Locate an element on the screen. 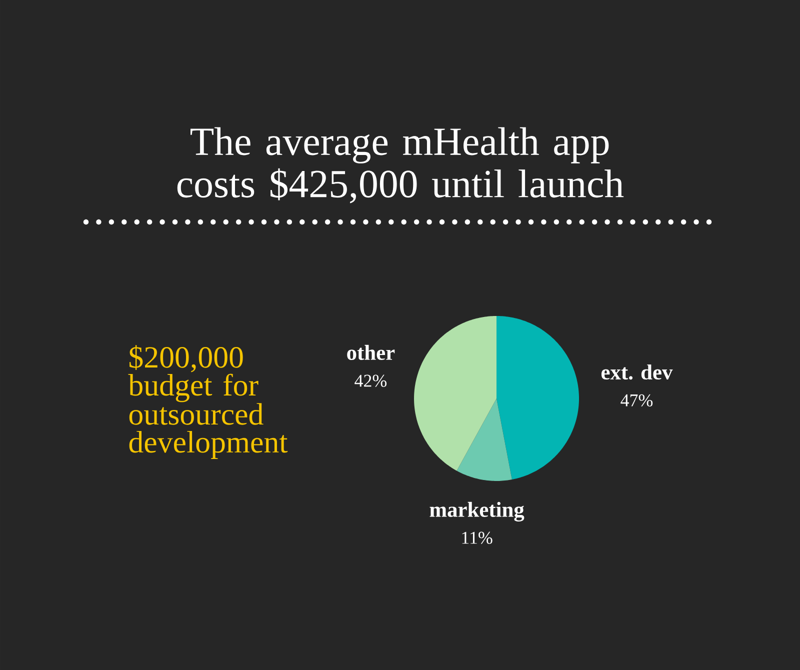 The width and height of the screenshot is (800, 670). slice-label: other is located at coordinates (371, 352).